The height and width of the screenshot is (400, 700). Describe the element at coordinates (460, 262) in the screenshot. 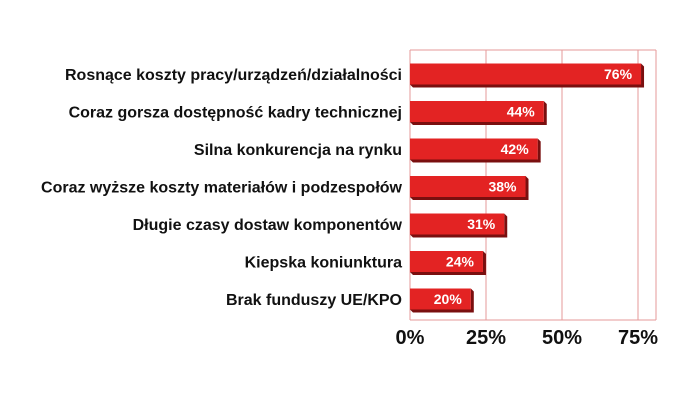

I see `data-label-6: 24%` at that location.